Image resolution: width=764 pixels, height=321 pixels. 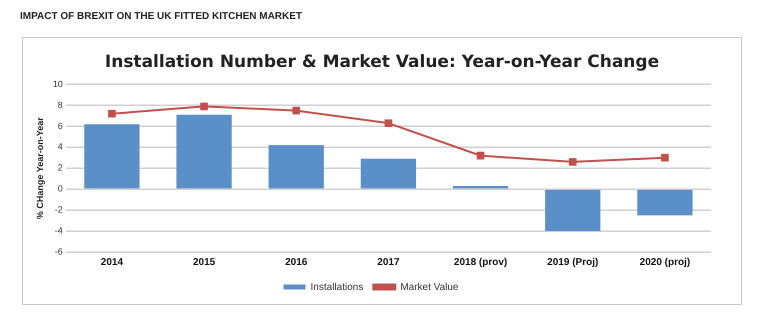 I want to click on legend-label: Market Value, so click(x=429, y=287).